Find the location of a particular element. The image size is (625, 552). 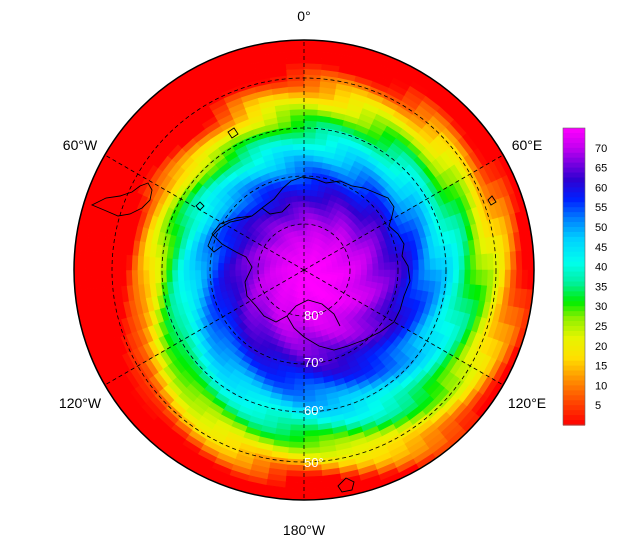

colorbar-tick-label: 60 is located at coordinates (601, 188).